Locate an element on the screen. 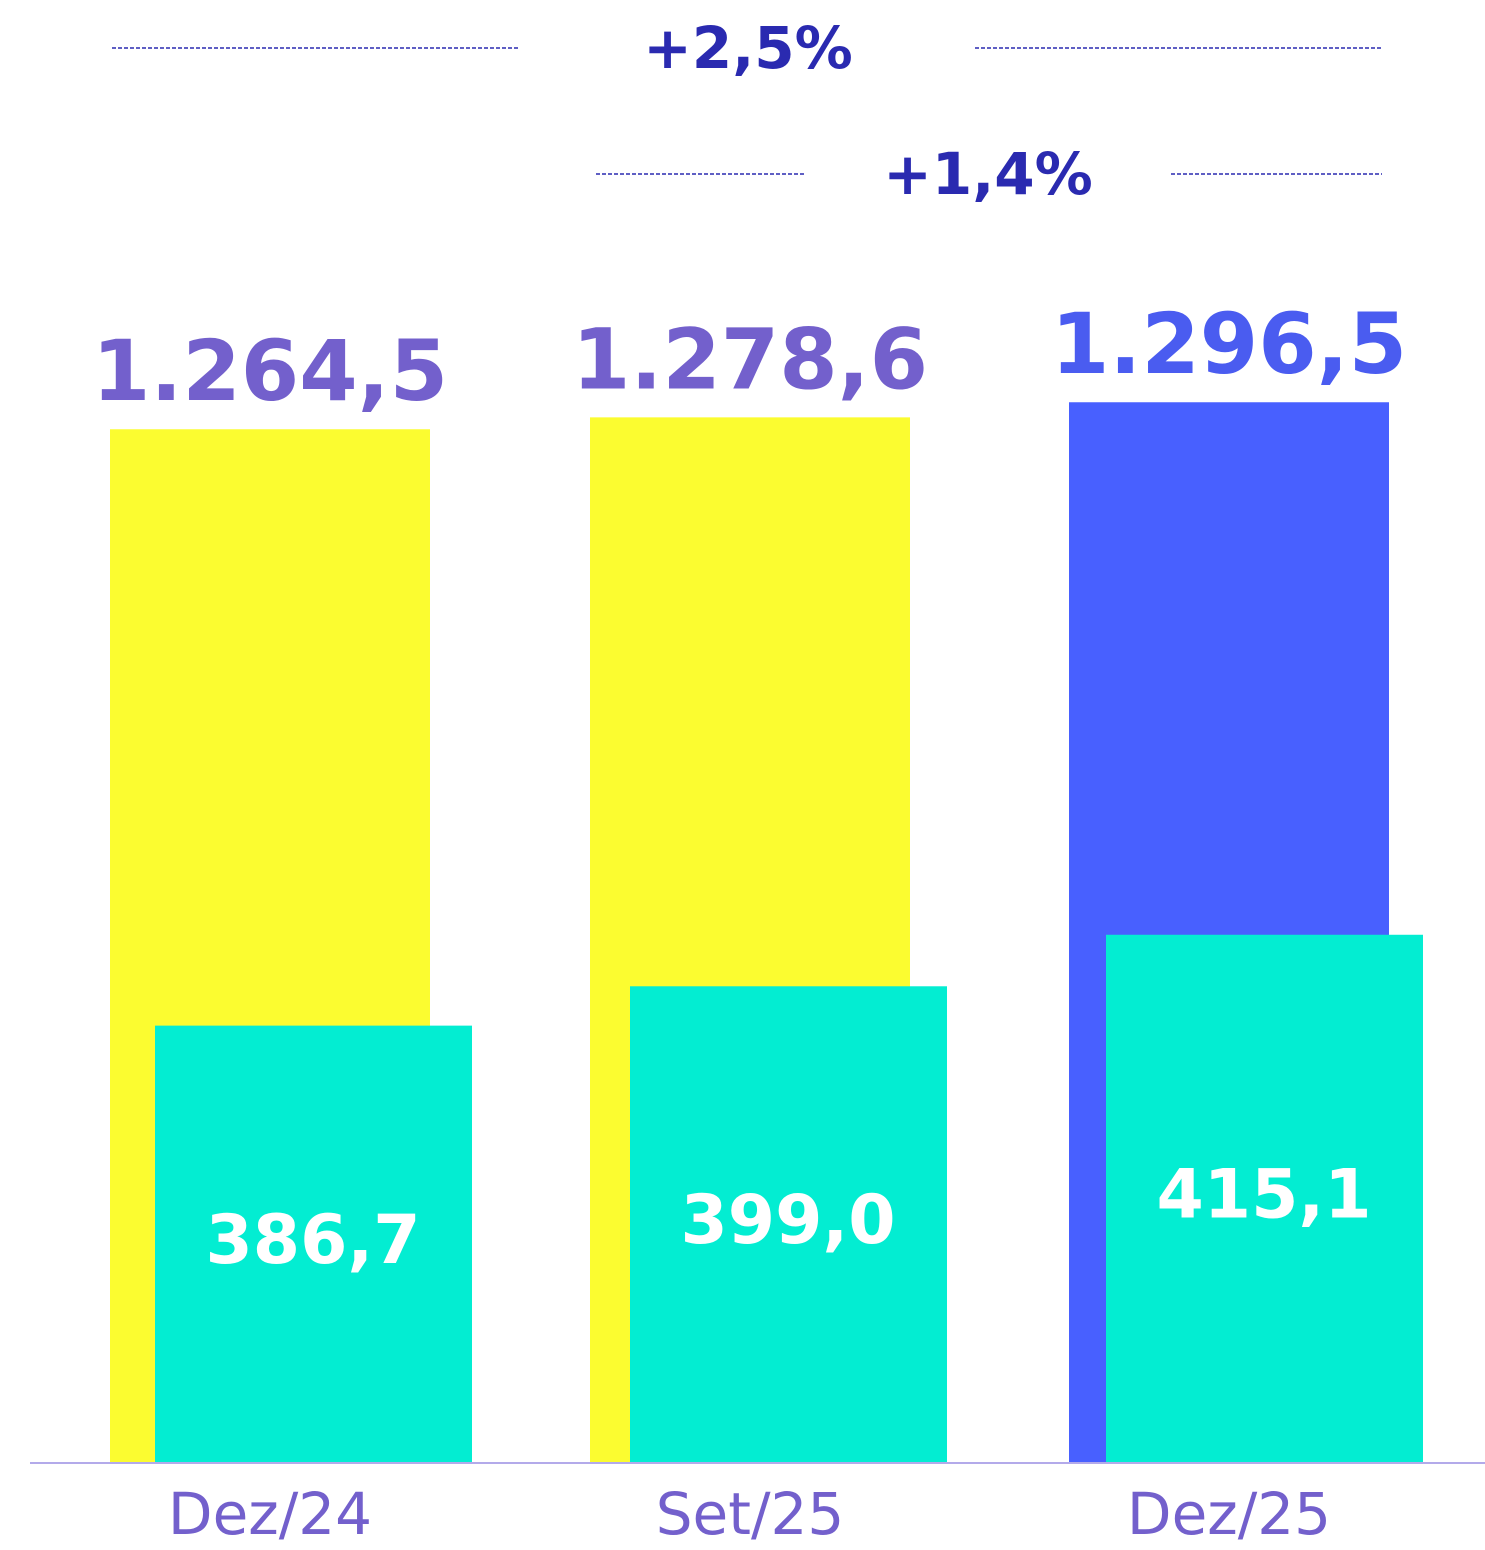 This screenshot has height=1550, width=1485. value-label: 1.264,5 is located at coordinates (270, 371).